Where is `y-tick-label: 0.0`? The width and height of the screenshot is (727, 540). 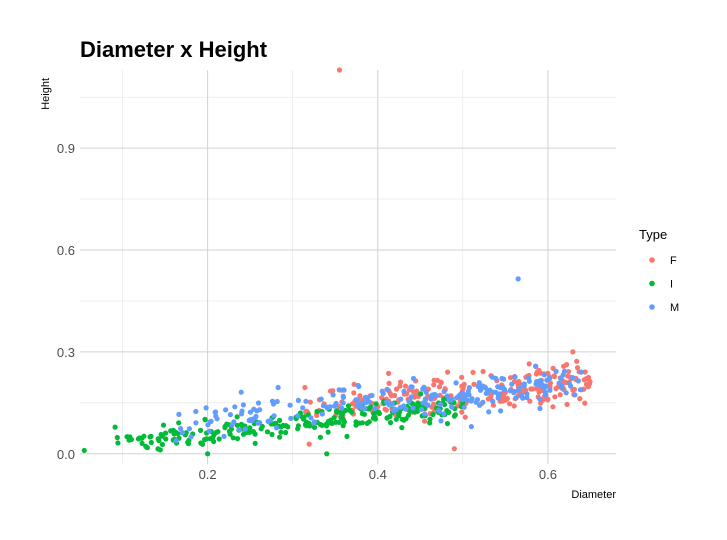
y-tick-label: 0.0 is located at coordinates (66, 454).